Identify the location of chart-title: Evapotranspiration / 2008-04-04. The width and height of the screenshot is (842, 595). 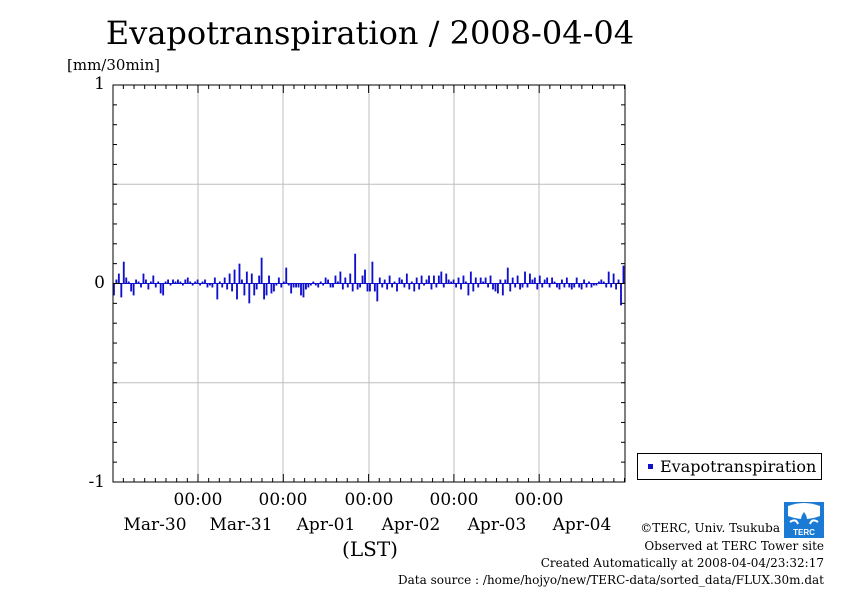
(370, 33).